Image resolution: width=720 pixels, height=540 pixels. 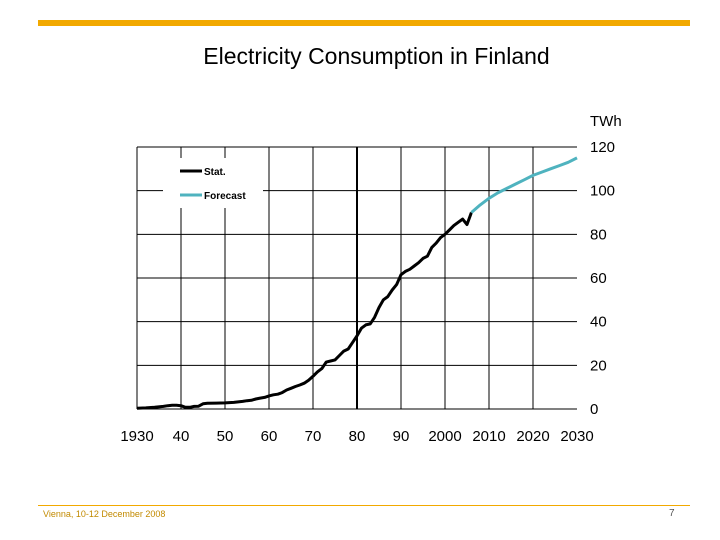 I want to click on x-tick-label: 80, so click(x=357, y=436).